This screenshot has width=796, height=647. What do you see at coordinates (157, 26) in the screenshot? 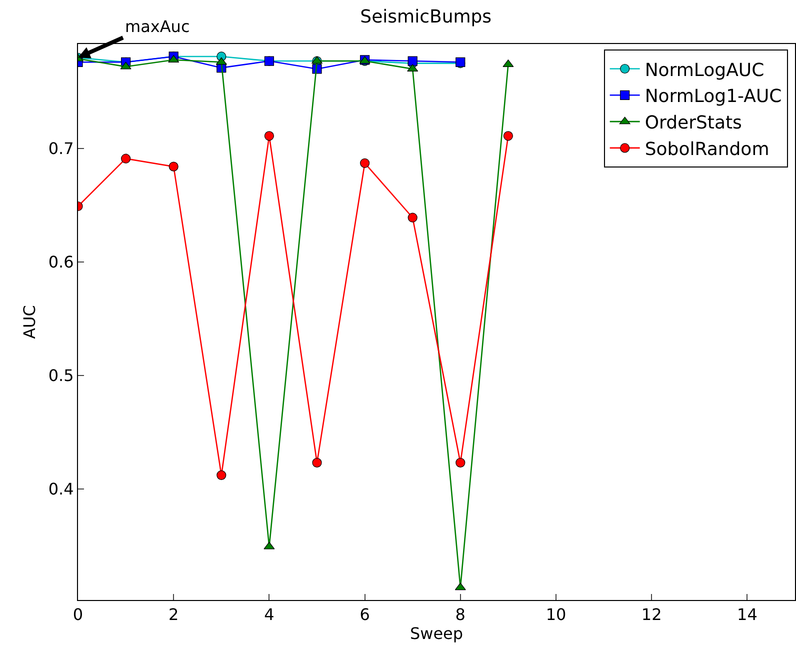
I see `annotation: maxAuc` at bounding box center [157, 26].